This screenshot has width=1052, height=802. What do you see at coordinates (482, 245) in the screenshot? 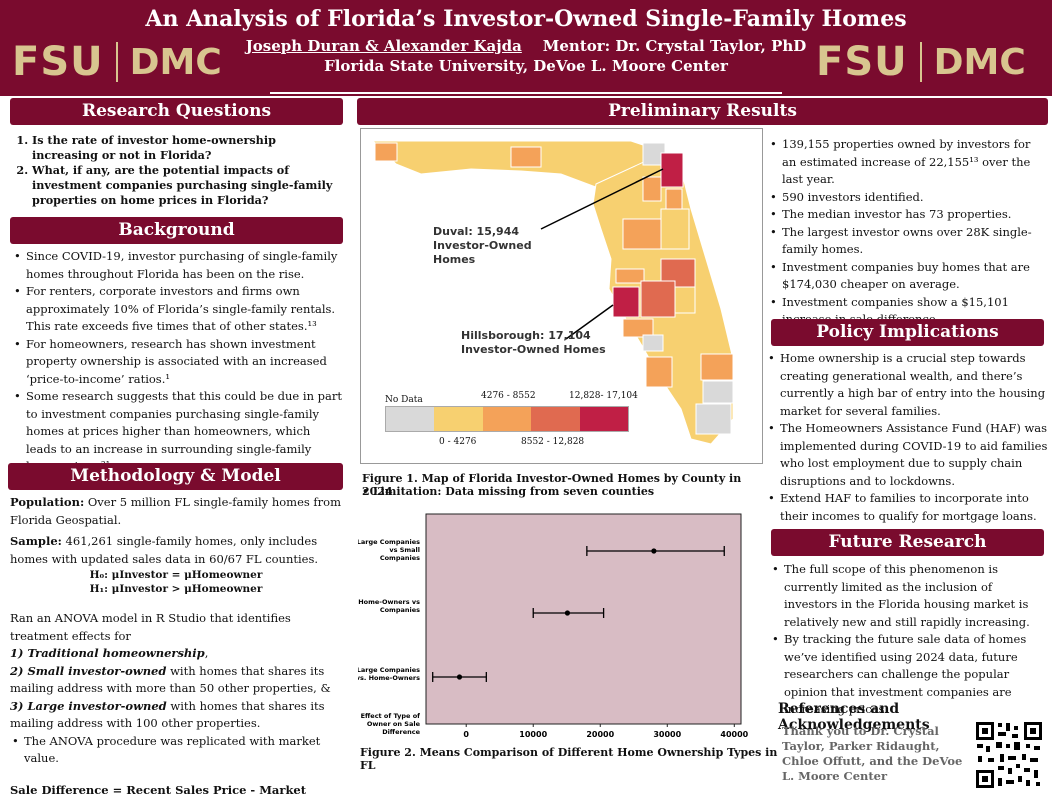
I see `duval-label: Duval: 15,944 Investor-Owned Homes` at bounding box center [482, 245].